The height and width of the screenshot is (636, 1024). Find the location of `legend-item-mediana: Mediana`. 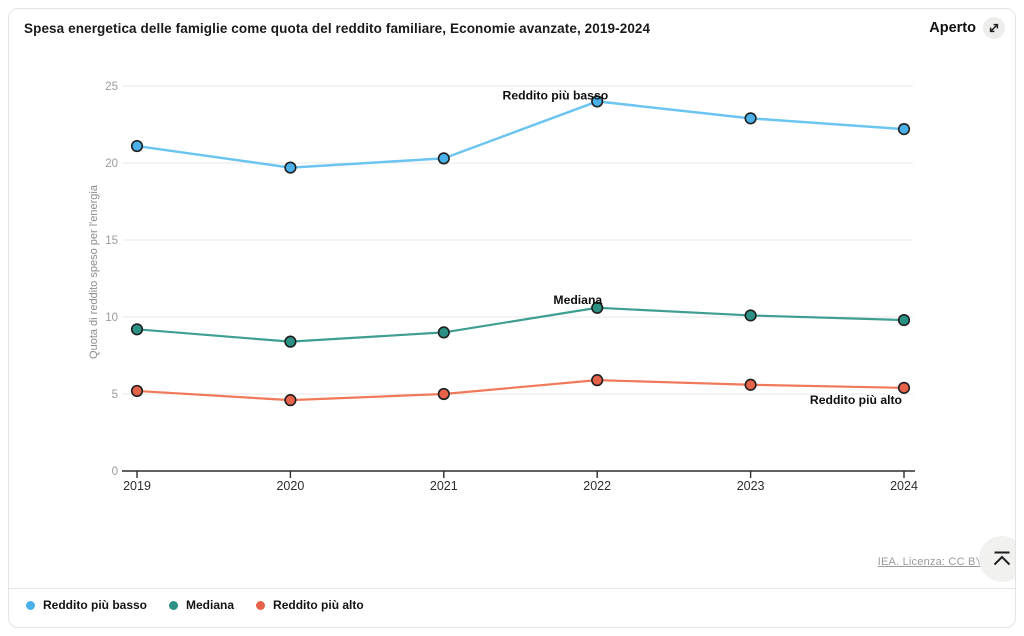

legend-item-mediana: Mediana is located at coordinates (201, 605).